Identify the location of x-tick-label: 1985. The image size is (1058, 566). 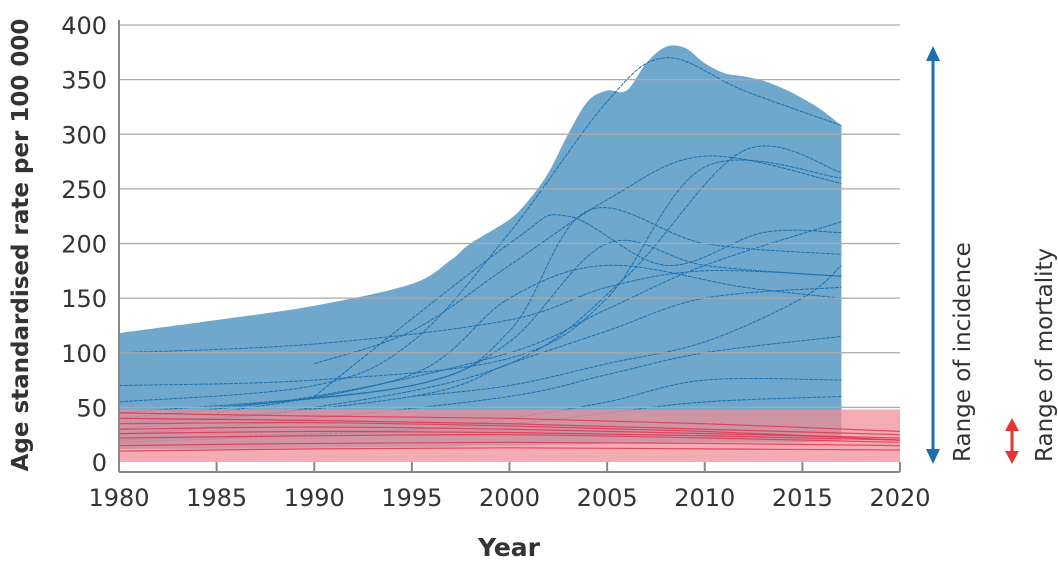
(216, 498).